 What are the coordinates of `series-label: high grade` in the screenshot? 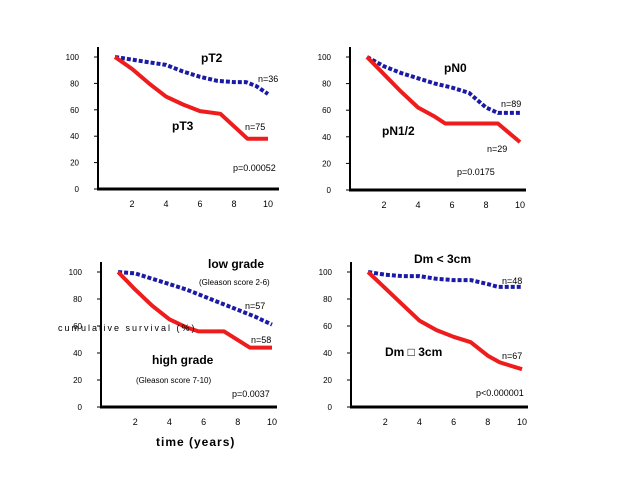 It's located at (183, 360).